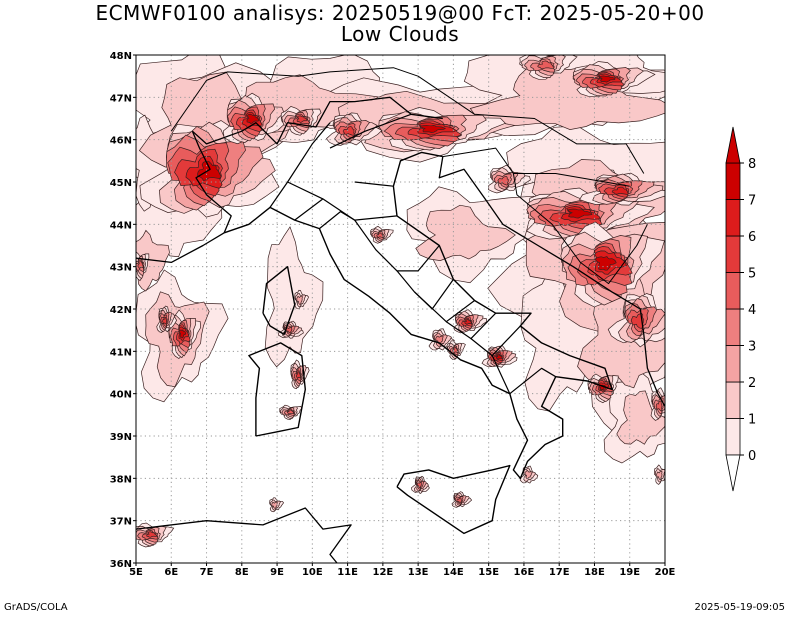  What do you see at coordinates (733, 145) in the screenshot?
I see `colorbar-max-arrow` at bounding box center [733, 145].